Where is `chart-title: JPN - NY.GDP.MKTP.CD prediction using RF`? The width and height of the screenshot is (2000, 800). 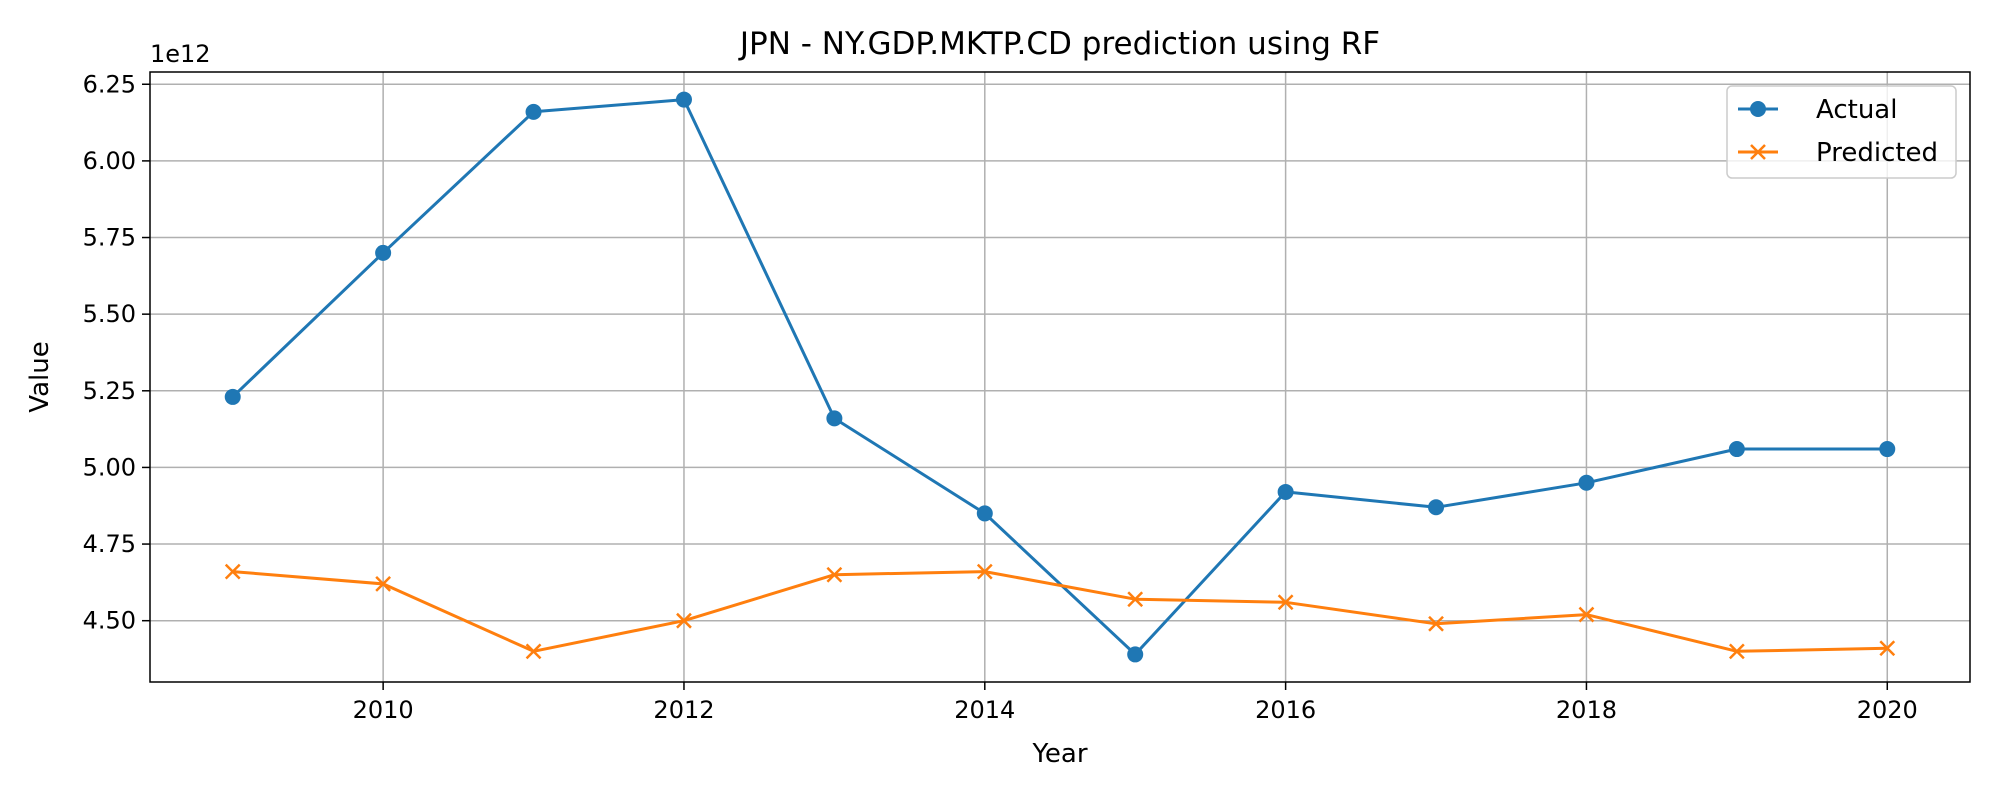 chart-title: JPN - NY.GDP.MKTP.CD prediction using RF is located at coordinates (1059, 44).